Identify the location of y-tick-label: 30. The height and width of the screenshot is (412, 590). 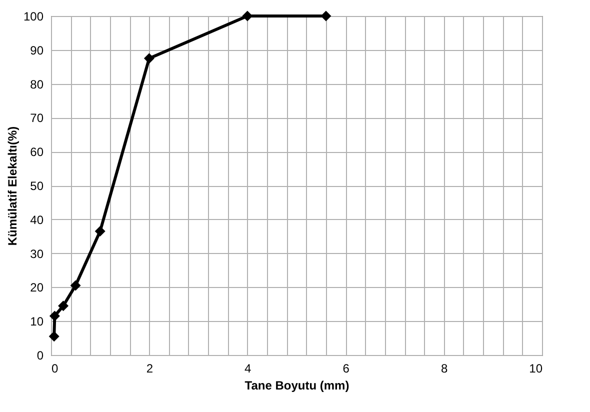
(37, 253).